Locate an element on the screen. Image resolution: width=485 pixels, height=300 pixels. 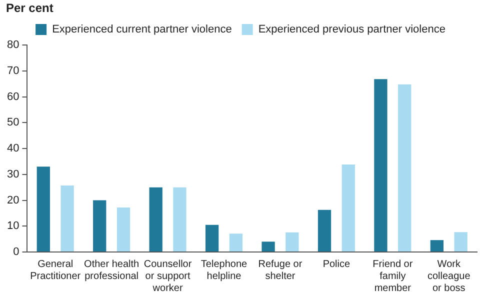
x-tick-label: Work colleague or boss is located at coordinates (449, 276).